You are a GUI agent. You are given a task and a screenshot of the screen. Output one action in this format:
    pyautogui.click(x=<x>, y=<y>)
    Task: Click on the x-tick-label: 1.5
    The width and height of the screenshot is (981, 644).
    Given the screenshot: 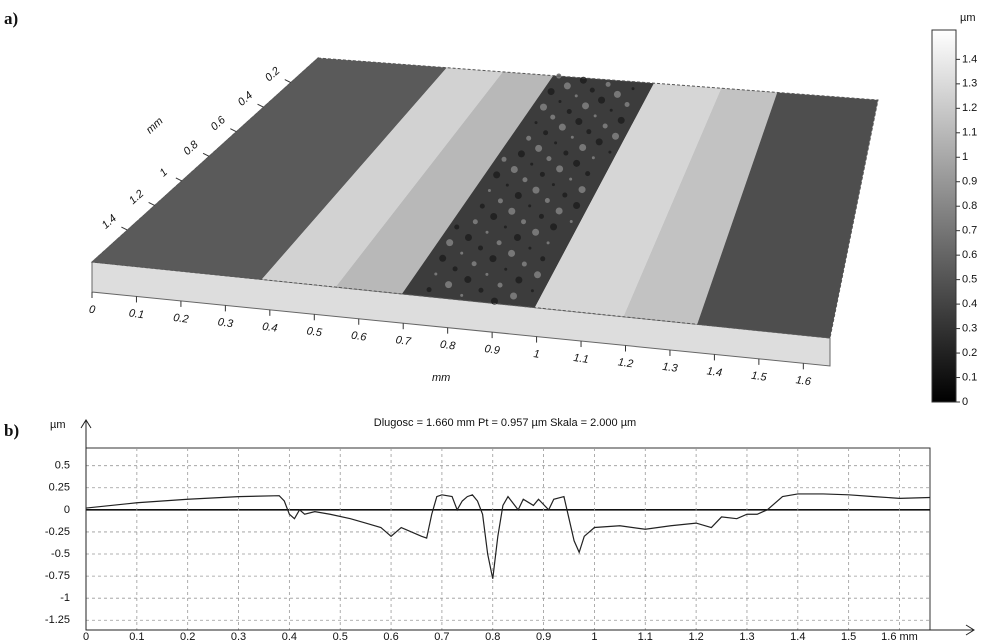 What is the action you would take?
    pyautogui.click(x=759, y=377)
    